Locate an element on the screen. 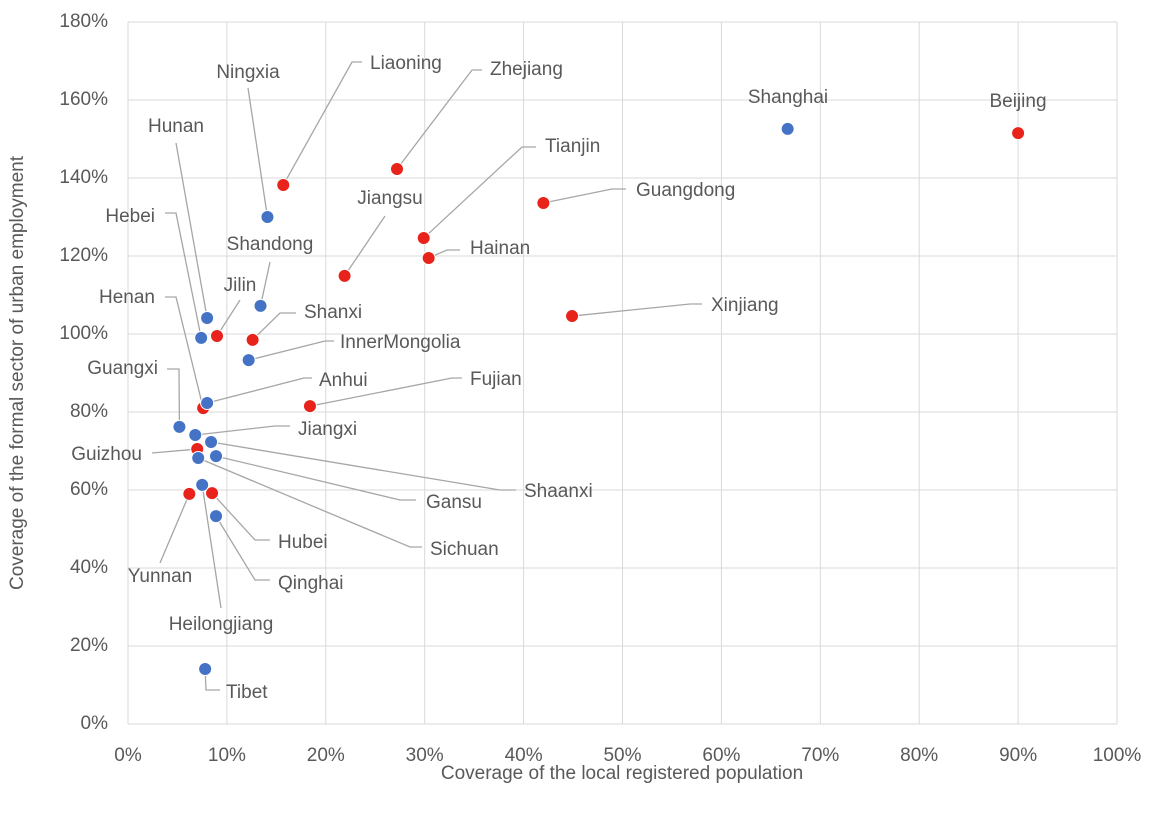 This screenshot has height=814, width=1150. y-tick-label: 100% is located at coordinates (83, 333).